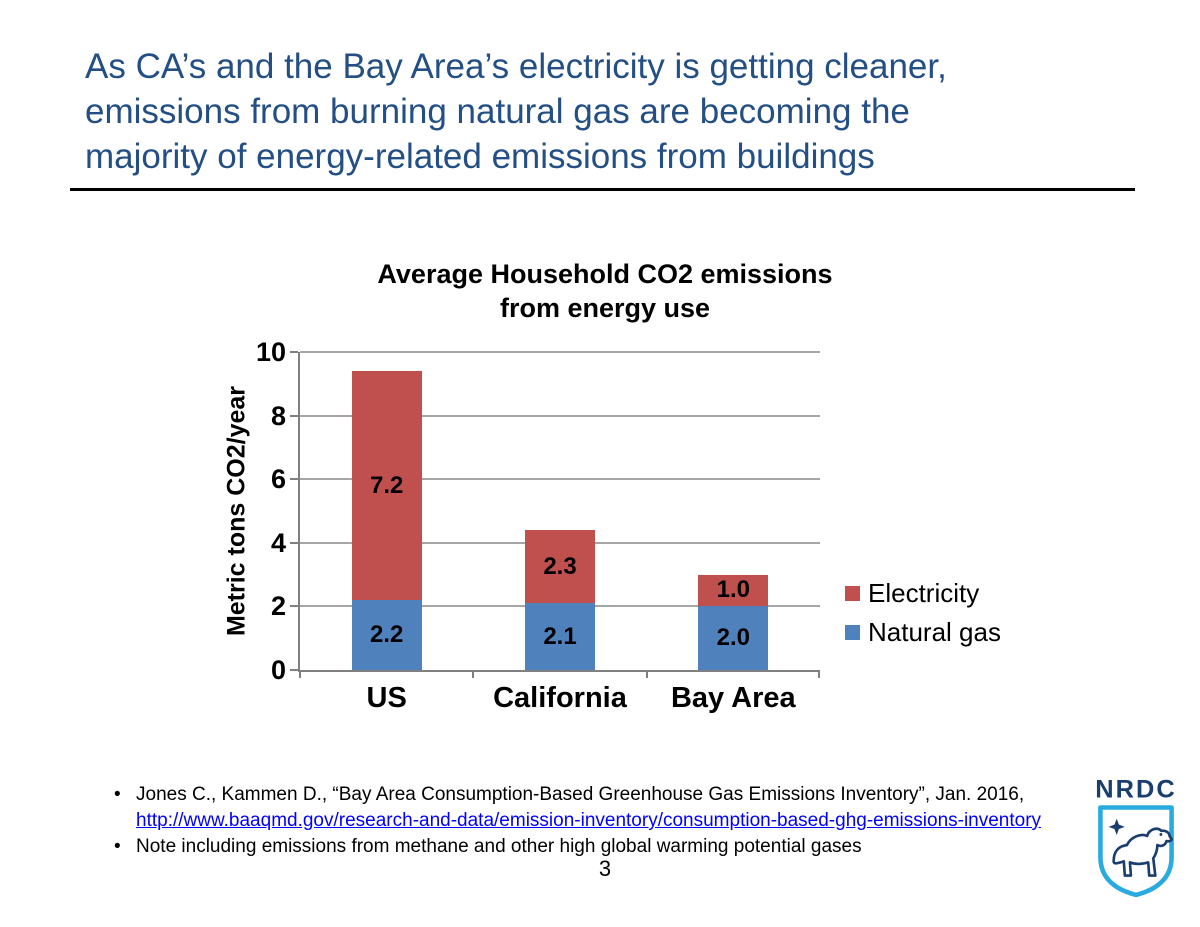 The image size is (1200, 927). I want to click on bar-value-label: 2.1, so click(560, 636).